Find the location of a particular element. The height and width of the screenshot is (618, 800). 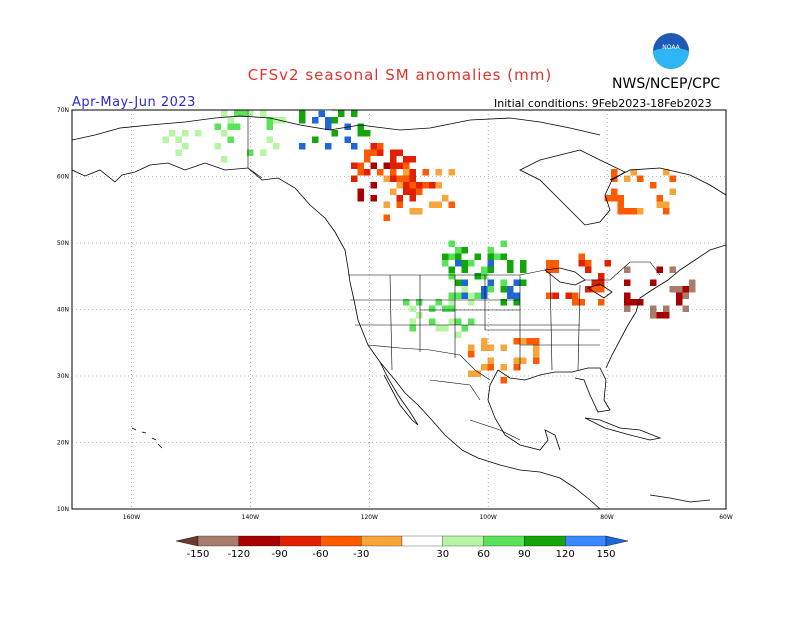

colorbar-tick-label: -30 is located at coordinates (361, 554).